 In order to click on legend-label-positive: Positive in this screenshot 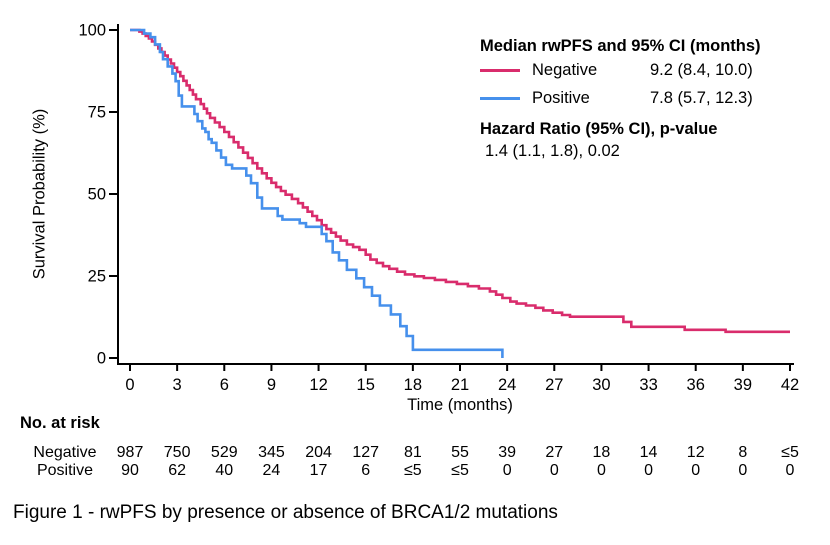, I will do `click(561, 98)`.